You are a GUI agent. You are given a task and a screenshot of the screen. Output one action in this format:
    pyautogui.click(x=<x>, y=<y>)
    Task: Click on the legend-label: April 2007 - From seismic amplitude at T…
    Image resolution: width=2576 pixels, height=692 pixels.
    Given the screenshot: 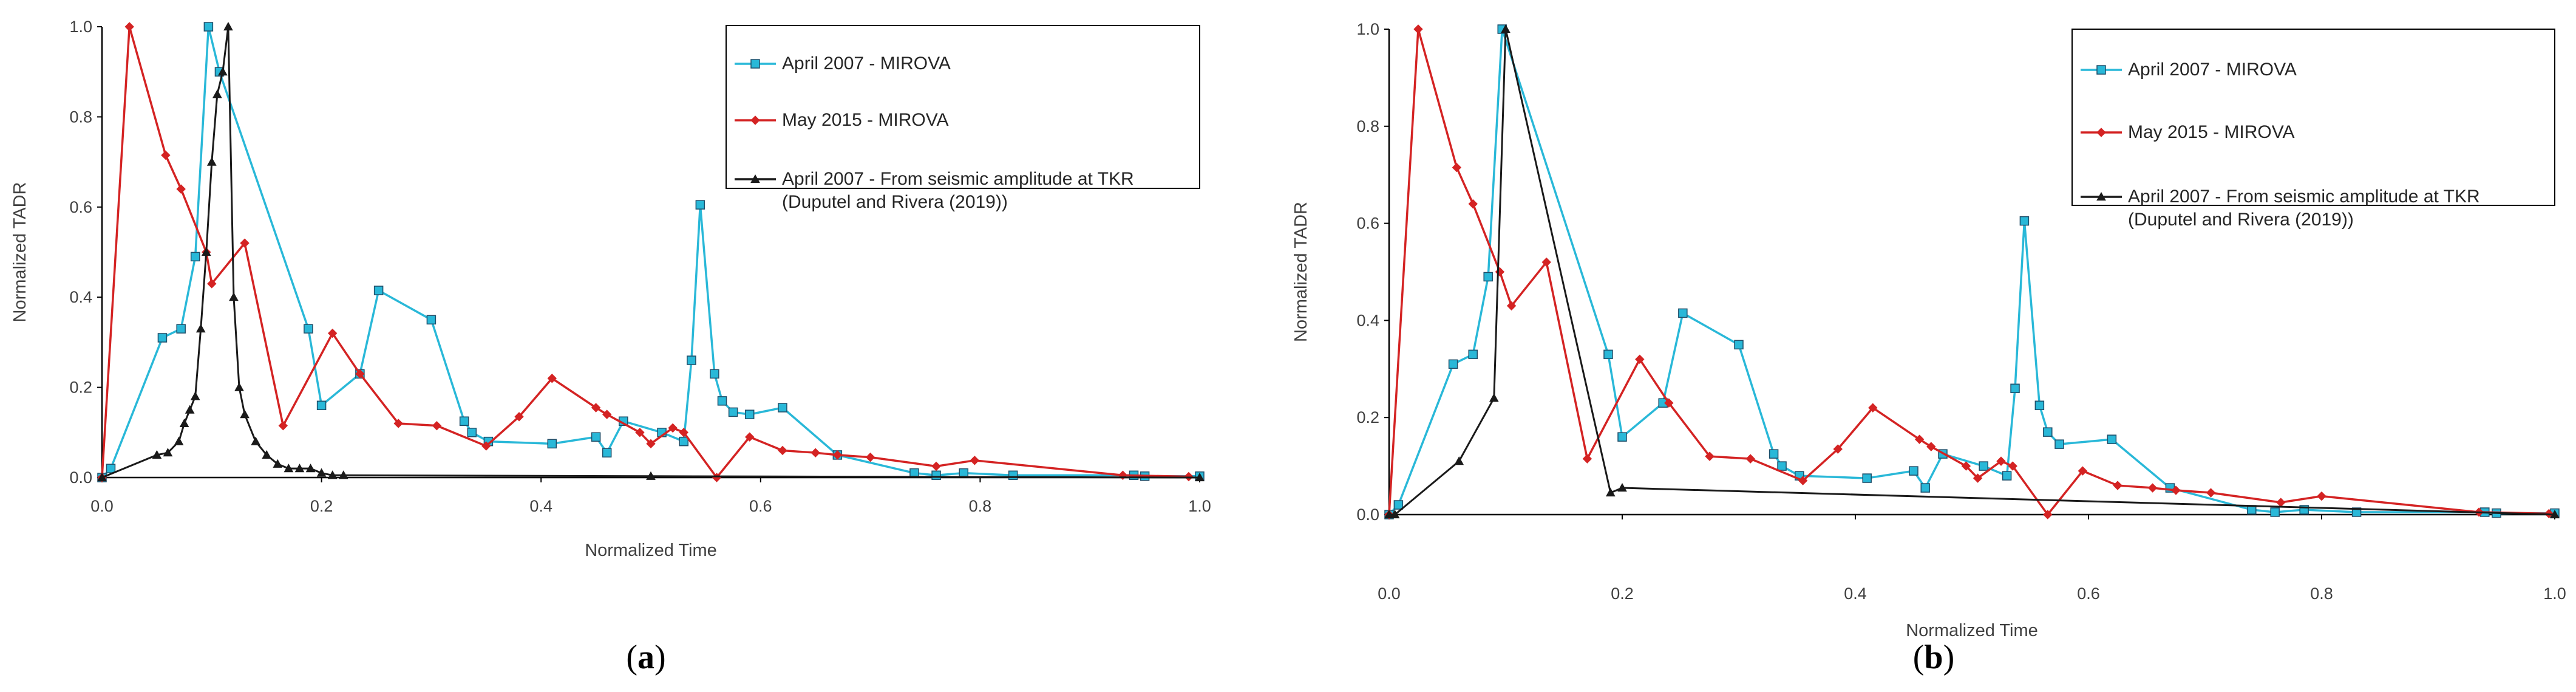 What is the action you would take?
    pyautogui.click(x=2304, y=197)
    